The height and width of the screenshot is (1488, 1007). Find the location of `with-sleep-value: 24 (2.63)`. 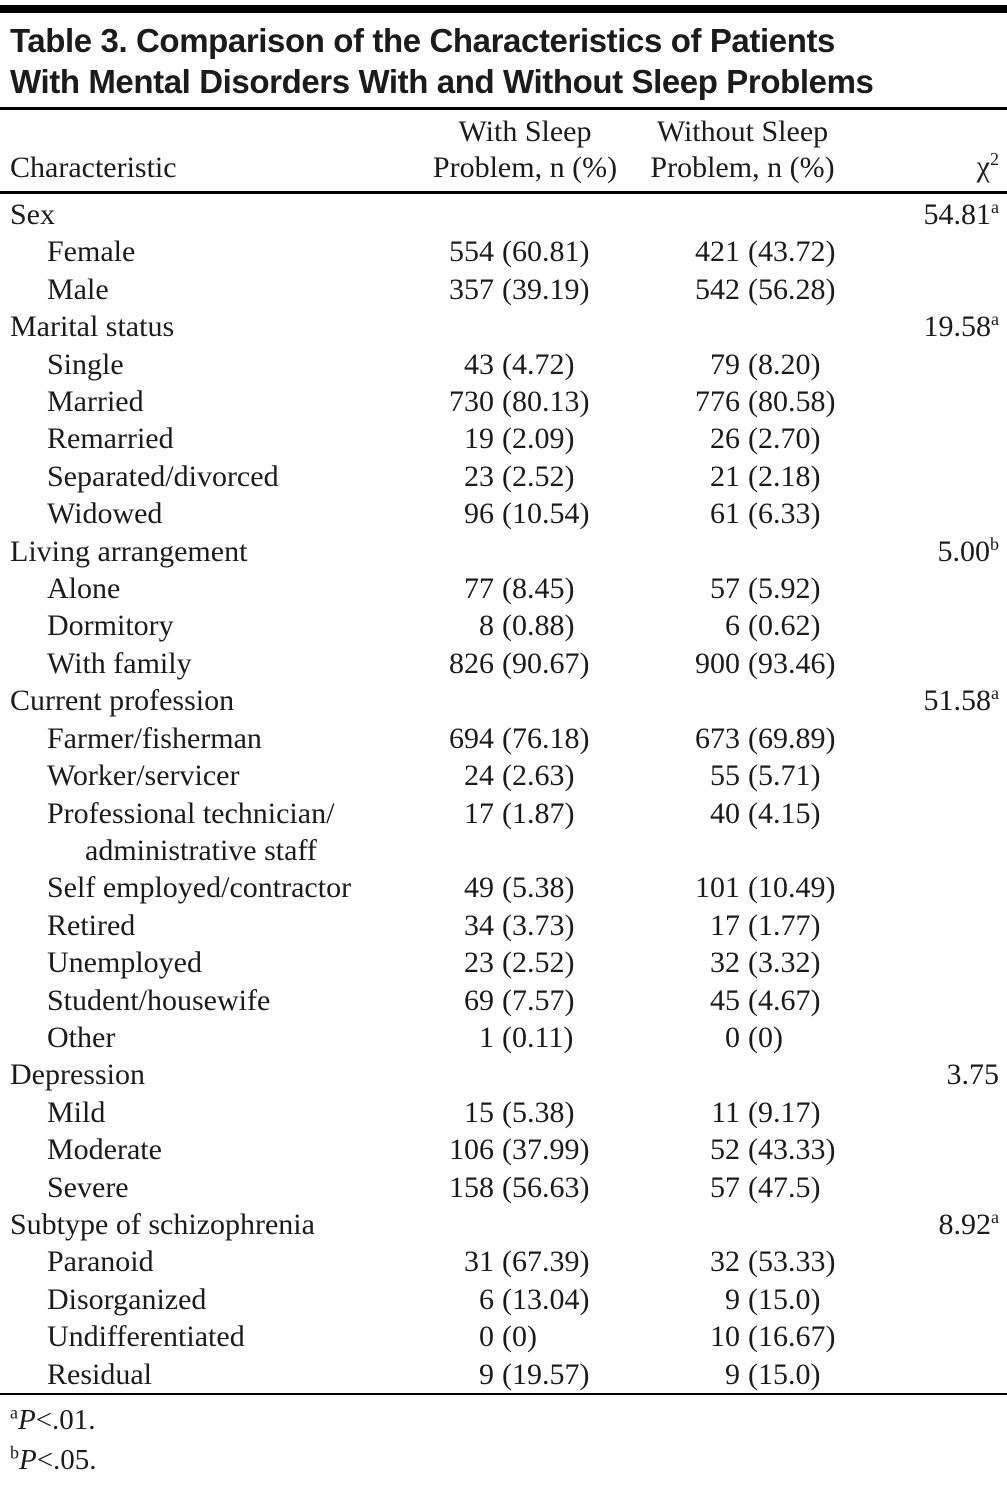

with-sleep-value: 24 (2.63) is located at coordinates (525, 775).